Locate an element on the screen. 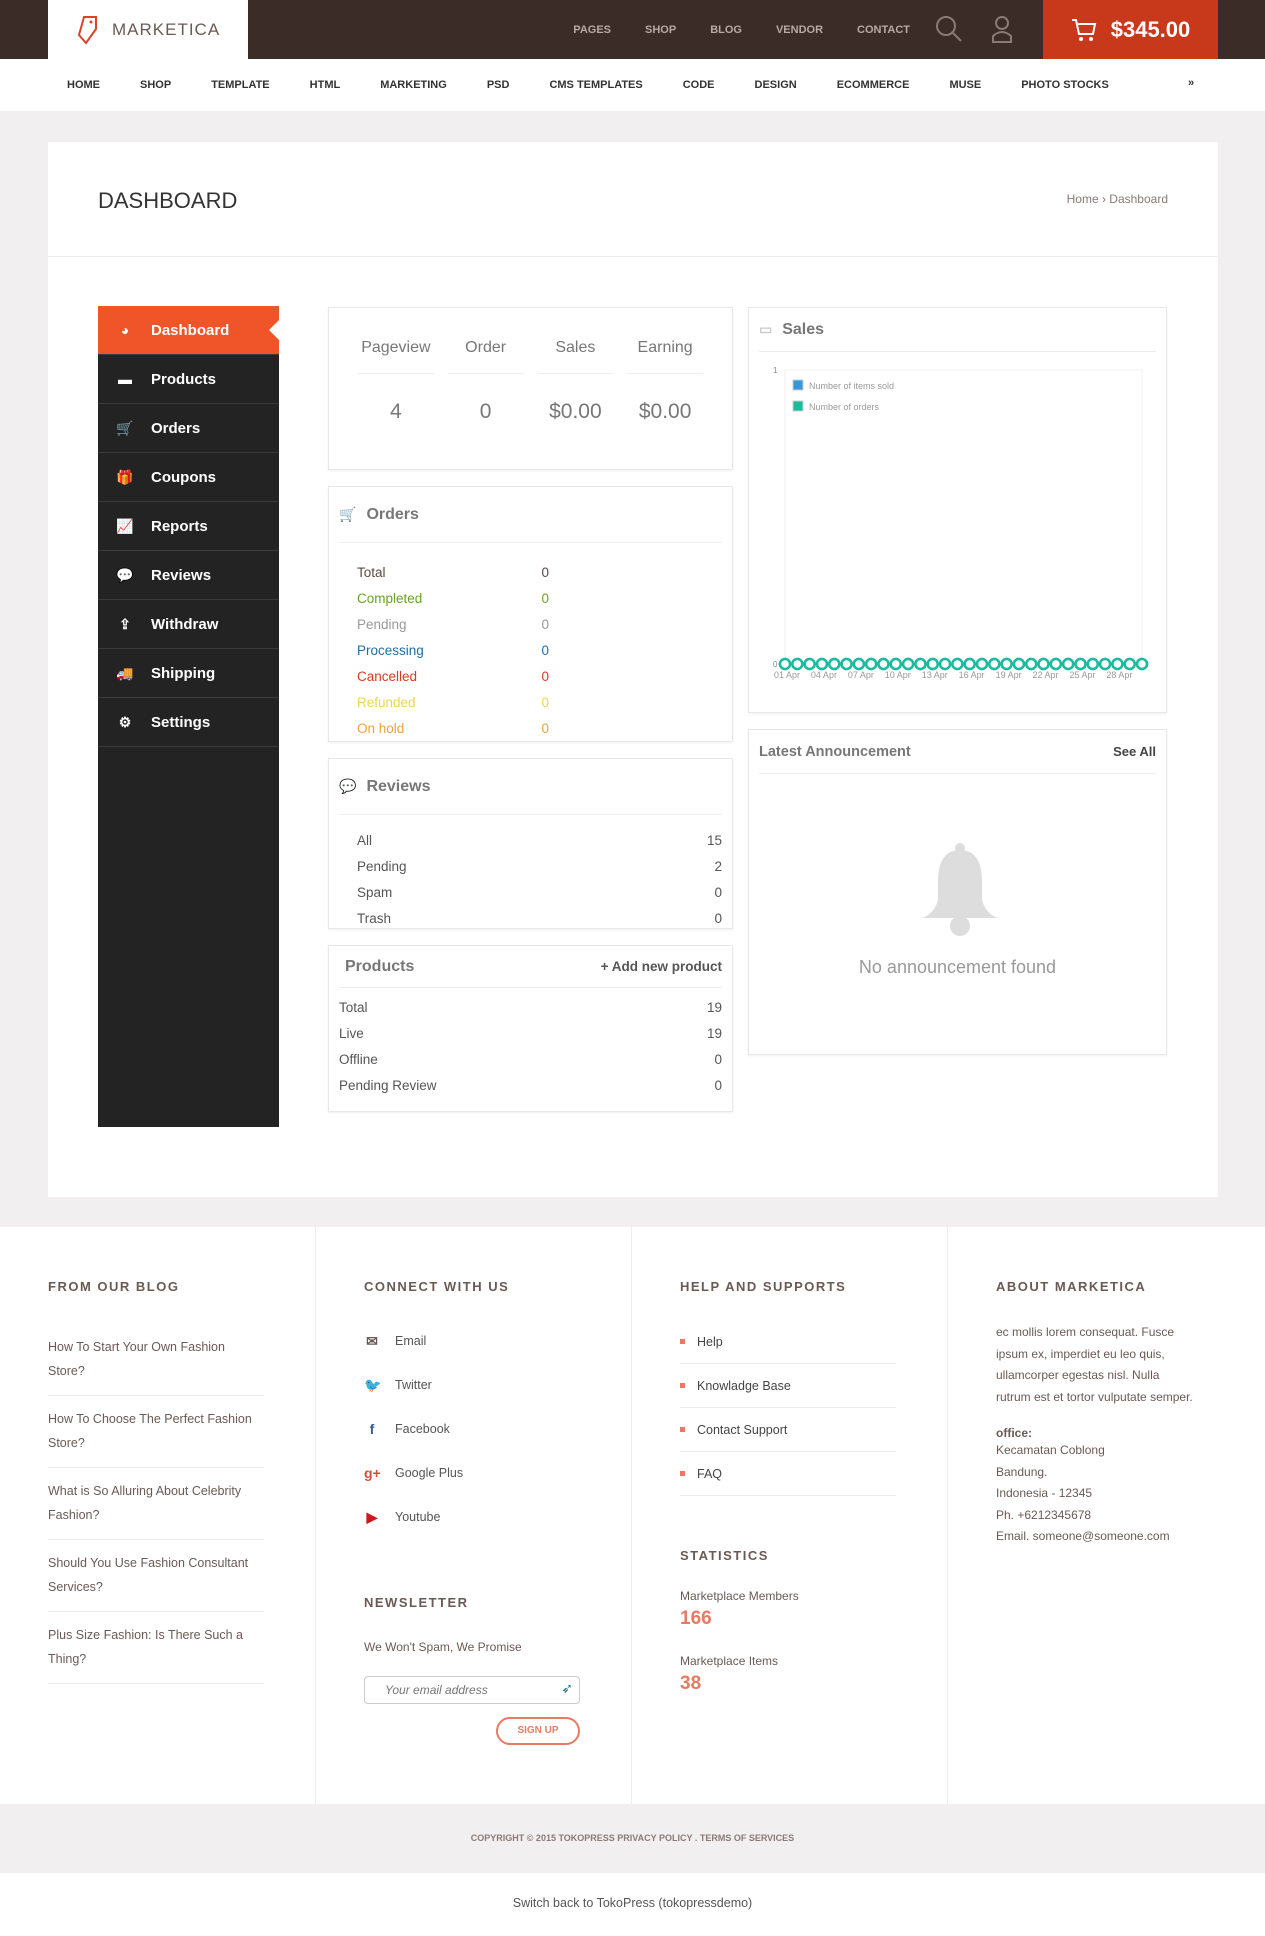 The image size is (1265, 1936). nav-muse: MUSE is located at coordinates (965, 85).